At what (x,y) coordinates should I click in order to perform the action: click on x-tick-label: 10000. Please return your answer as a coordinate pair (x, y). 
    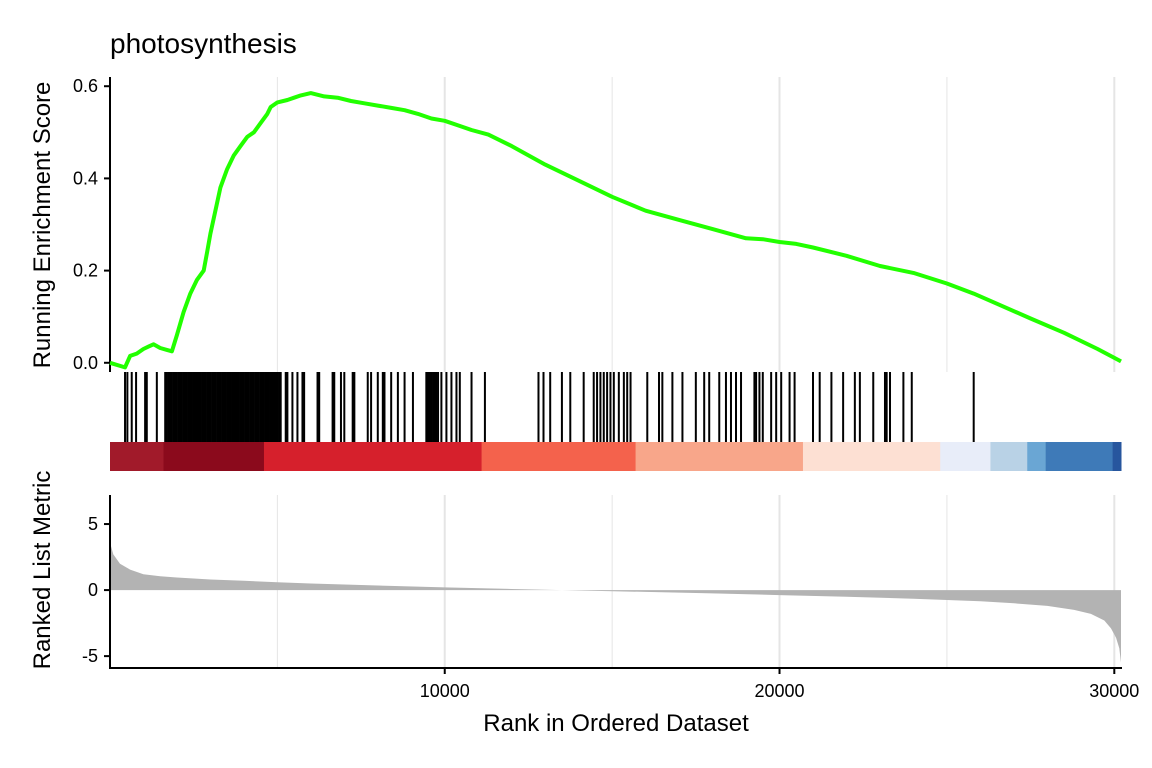
    Looking at the image, I should click on (445, 691).